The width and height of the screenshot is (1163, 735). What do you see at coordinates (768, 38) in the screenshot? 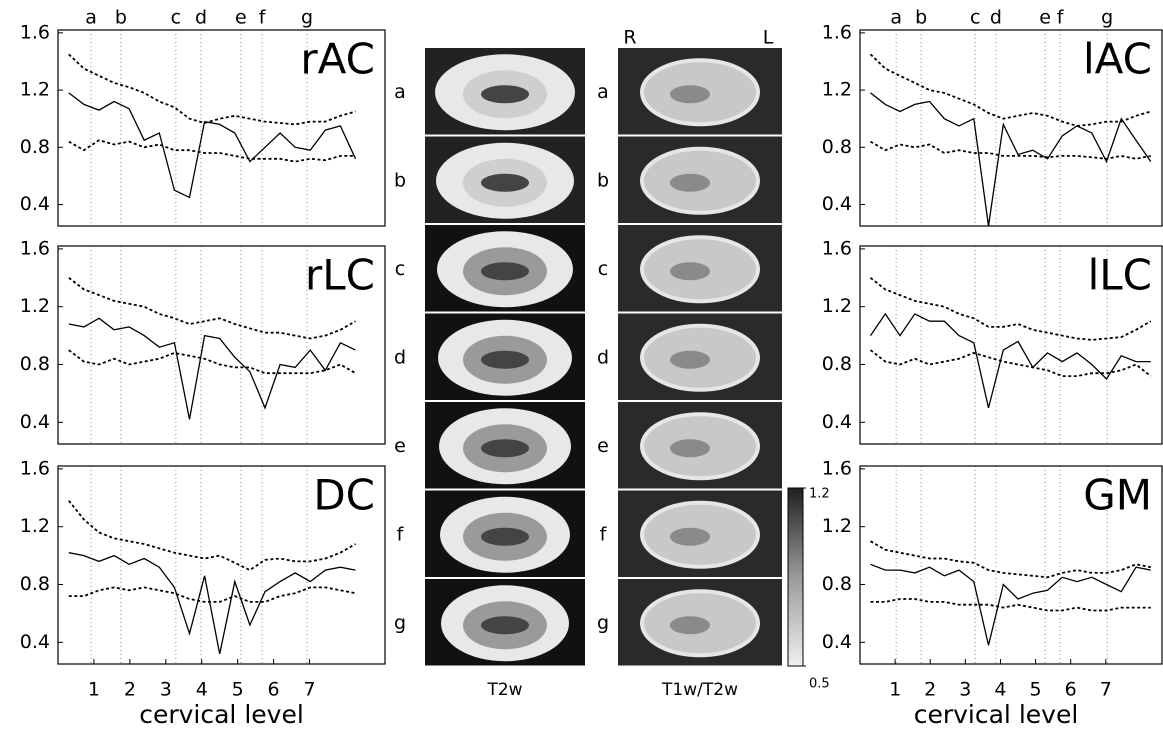
I see `side-label: L` at bounding box center [768, 38].